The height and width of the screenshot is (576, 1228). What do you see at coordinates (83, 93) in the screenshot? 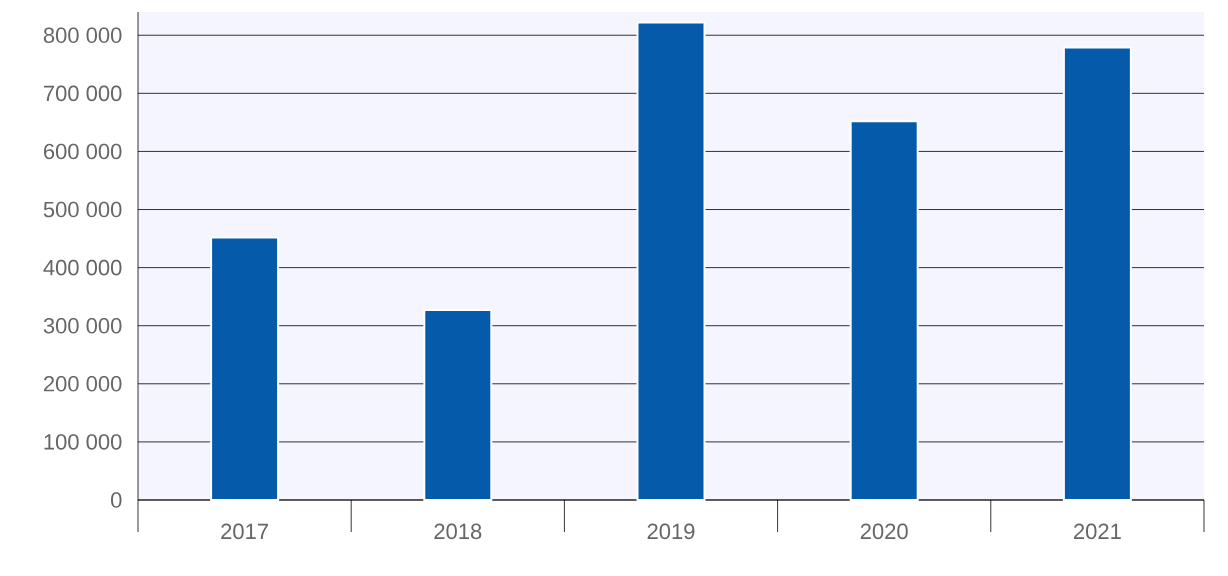
I see `y-tick-label: 700 000` at bounding box center [83, 93].